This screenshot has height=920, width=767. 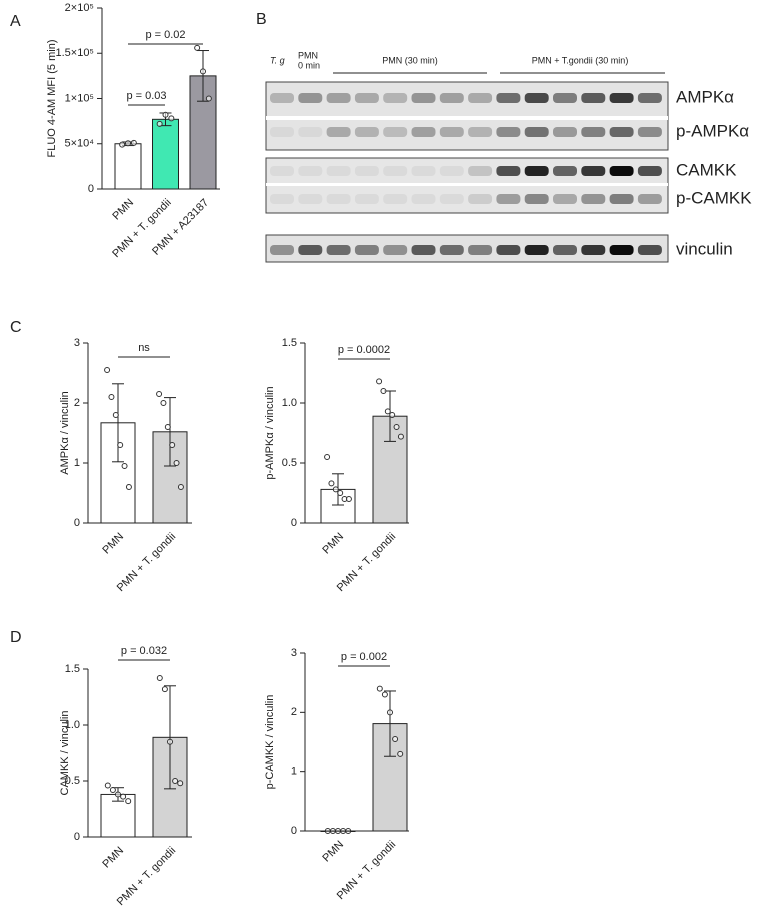 What do you see at coordinates (79, 98) in the screenshot?
I see `y-tick-label: 1×10⁵` at bounding box center [79, 98].